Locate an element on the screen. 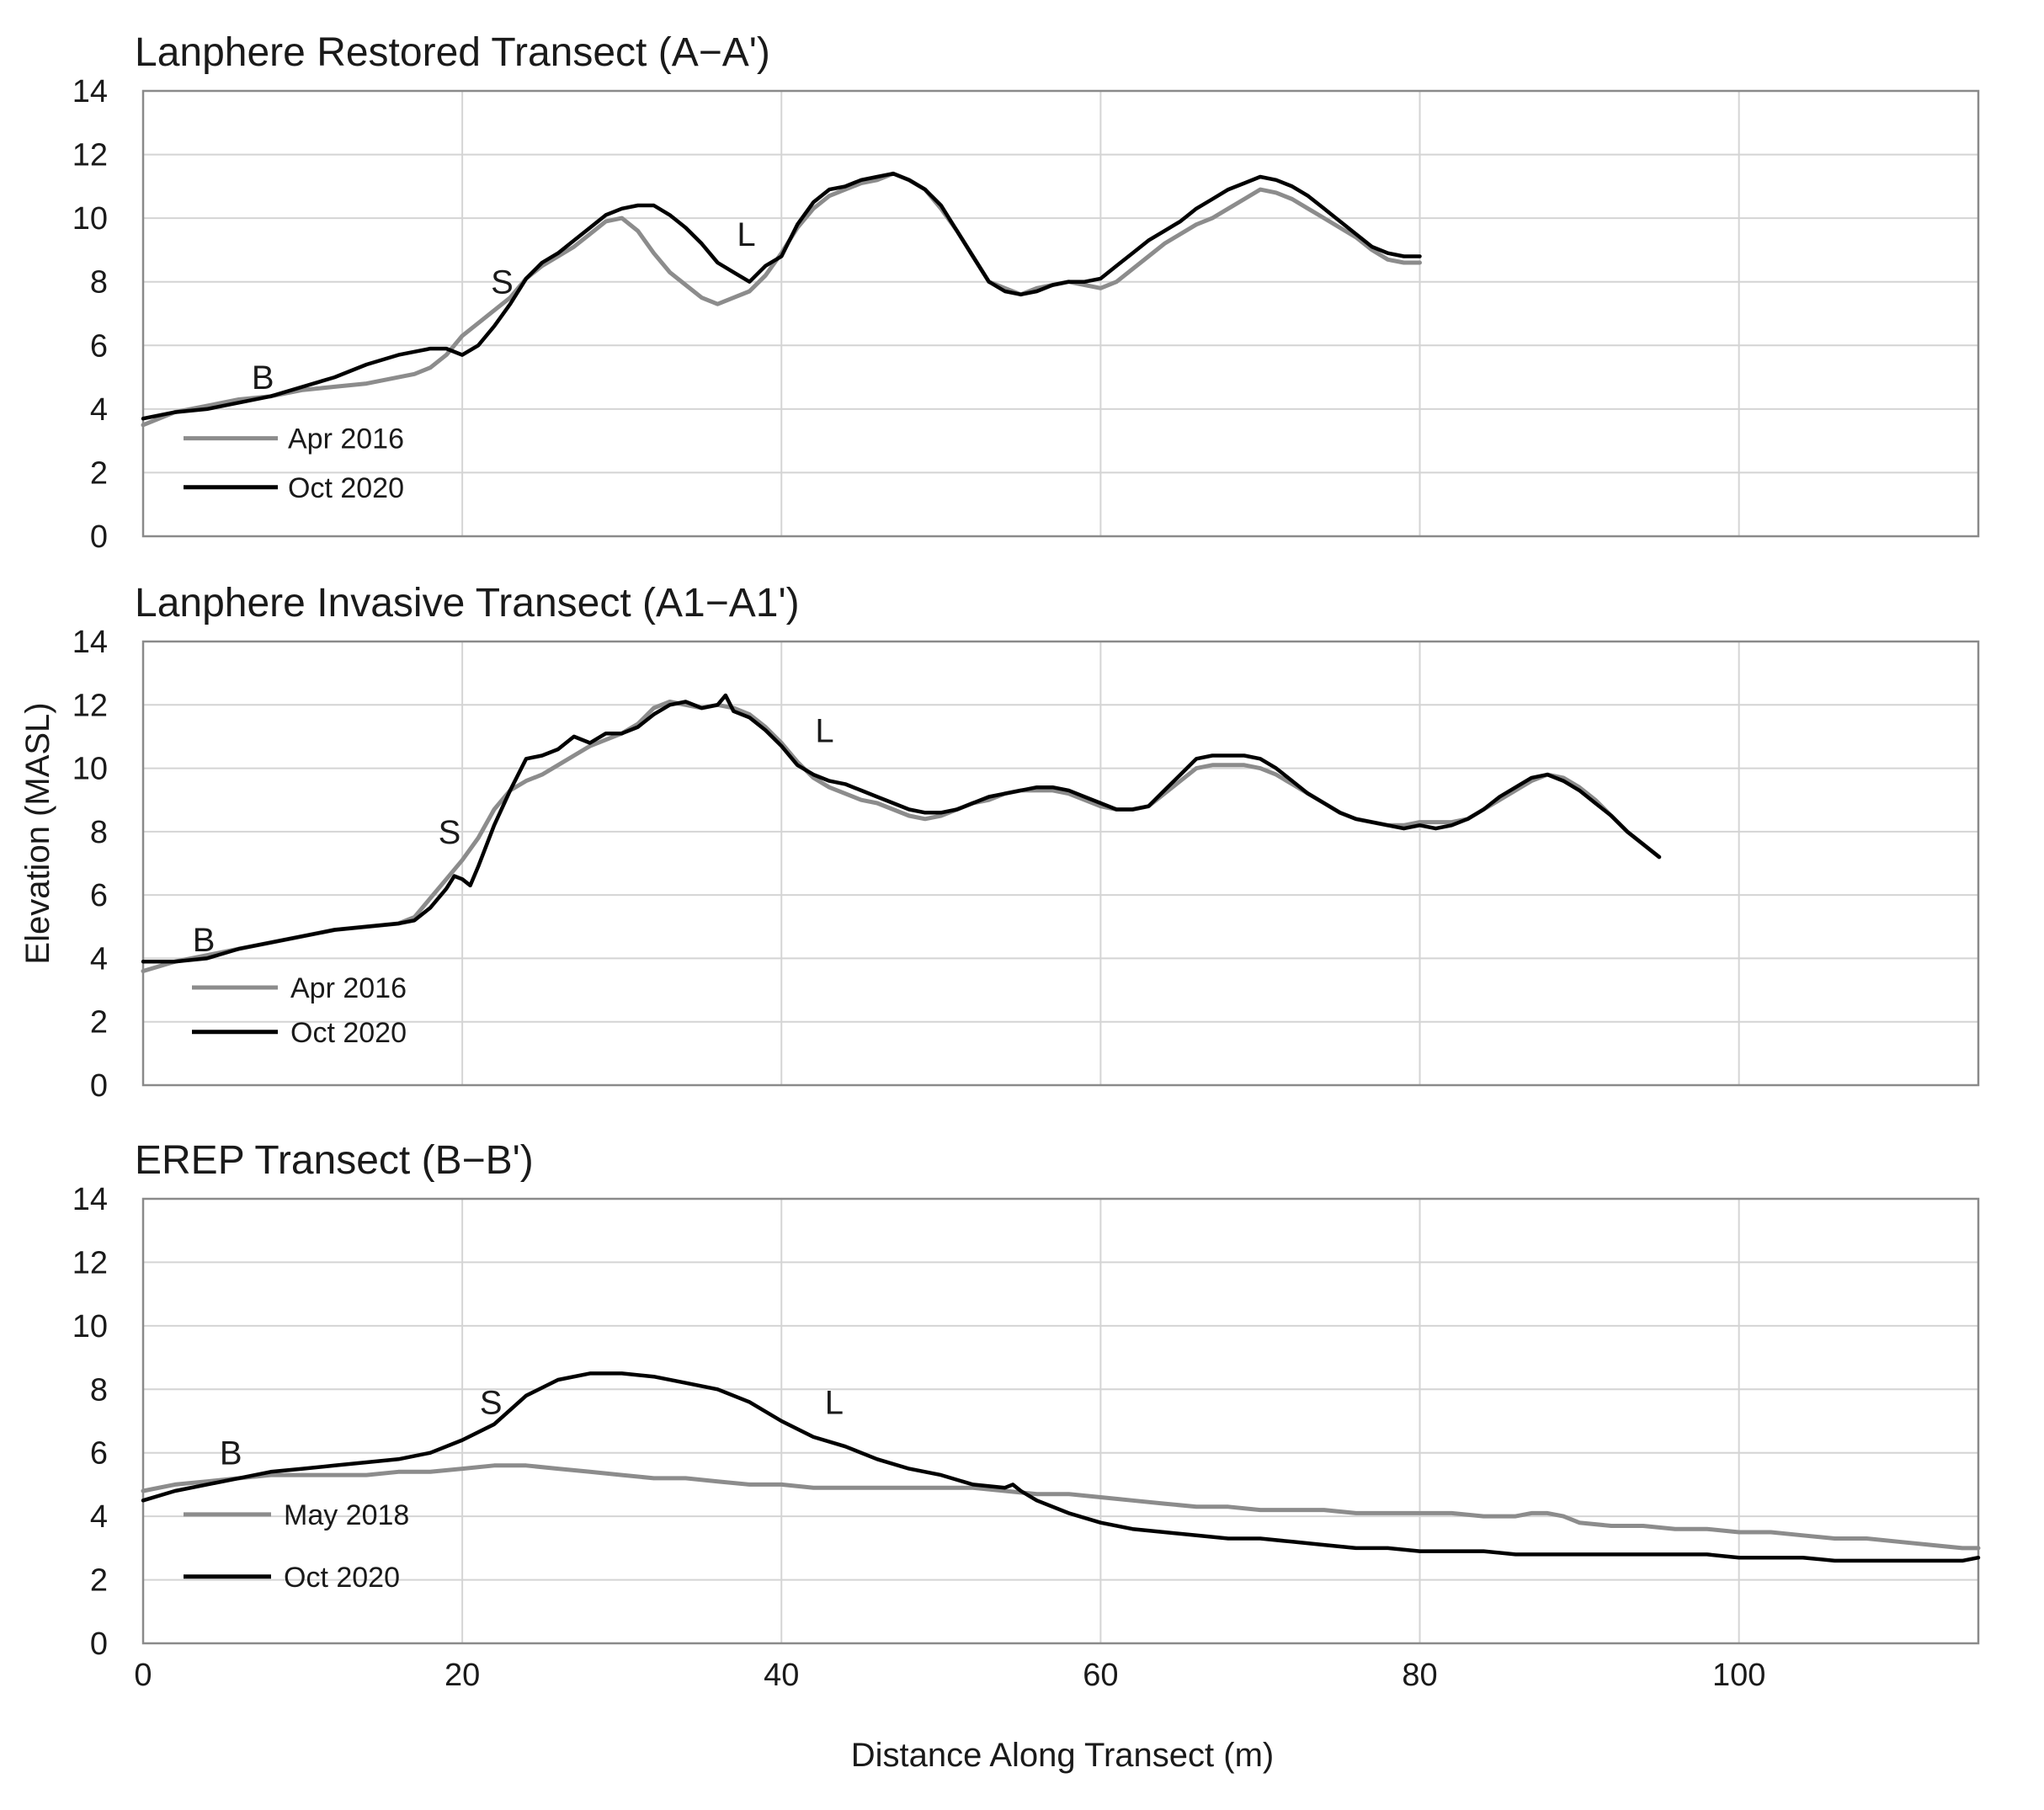 The width and height of the screenshot is (2044, 1810). x-tick-label: 0 is located at coordinates (143, 1675).